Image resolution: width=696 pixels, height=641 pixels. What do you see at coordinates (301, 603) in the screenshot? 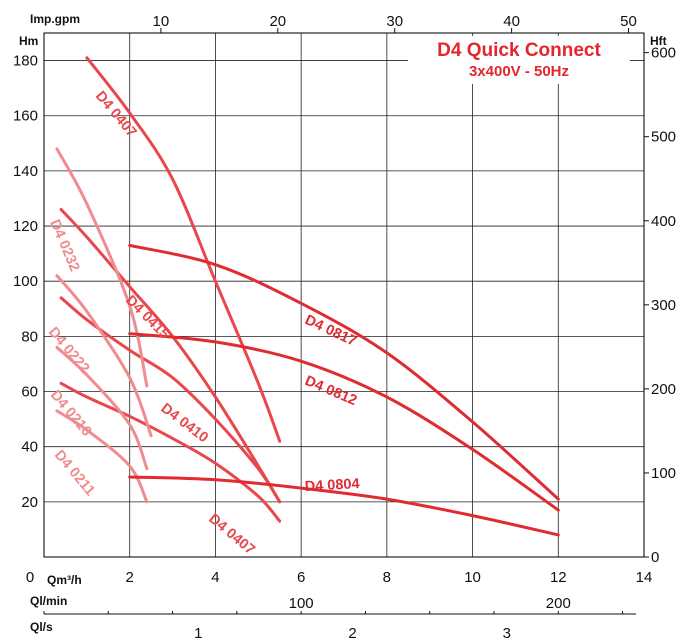
I see `lmin-tick-label: 100` at bounding box center [301, 603].